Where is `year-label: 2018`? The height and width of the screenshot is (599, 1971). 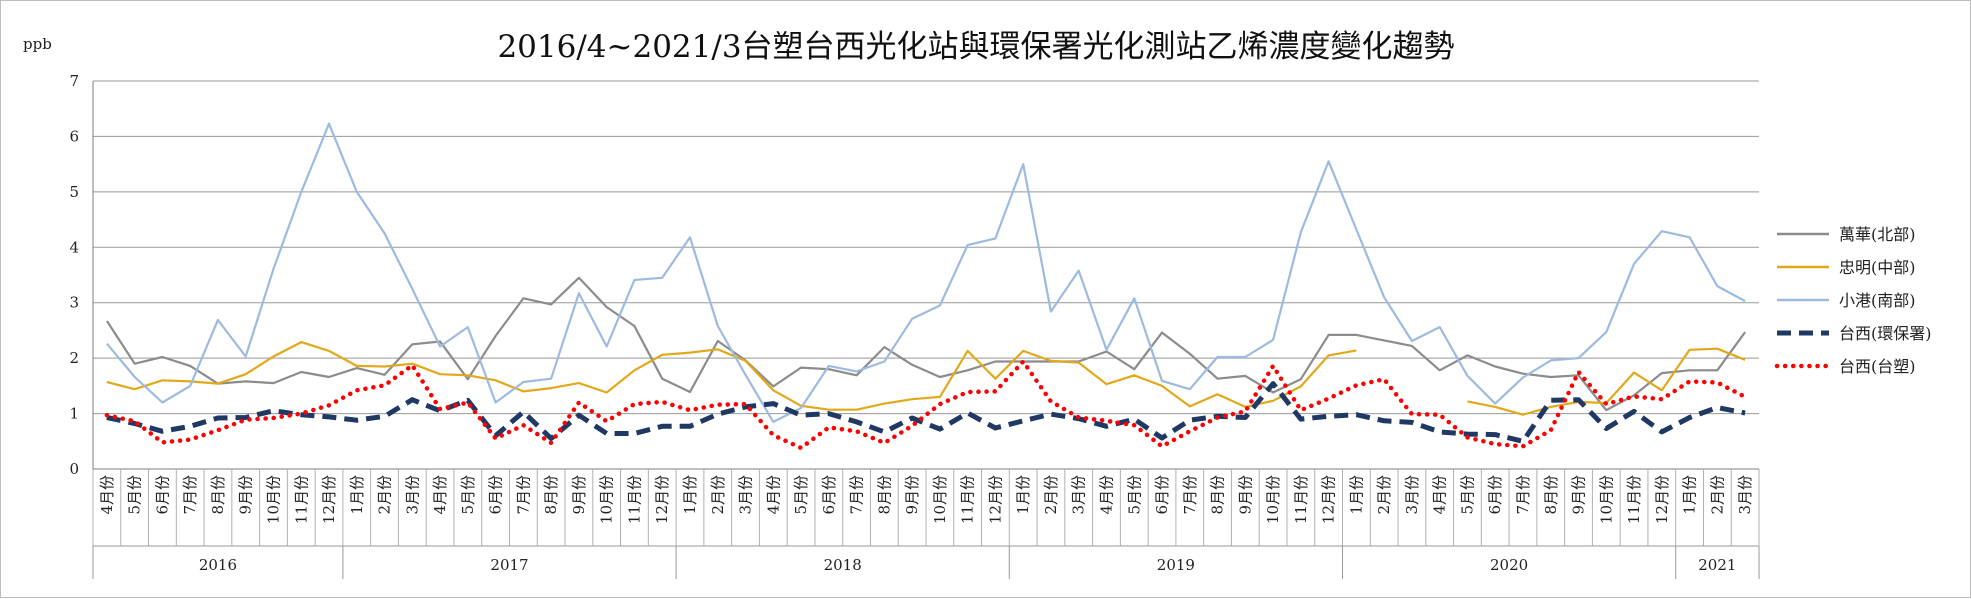 year-label: 2018 is located at coordinates (843, 565).